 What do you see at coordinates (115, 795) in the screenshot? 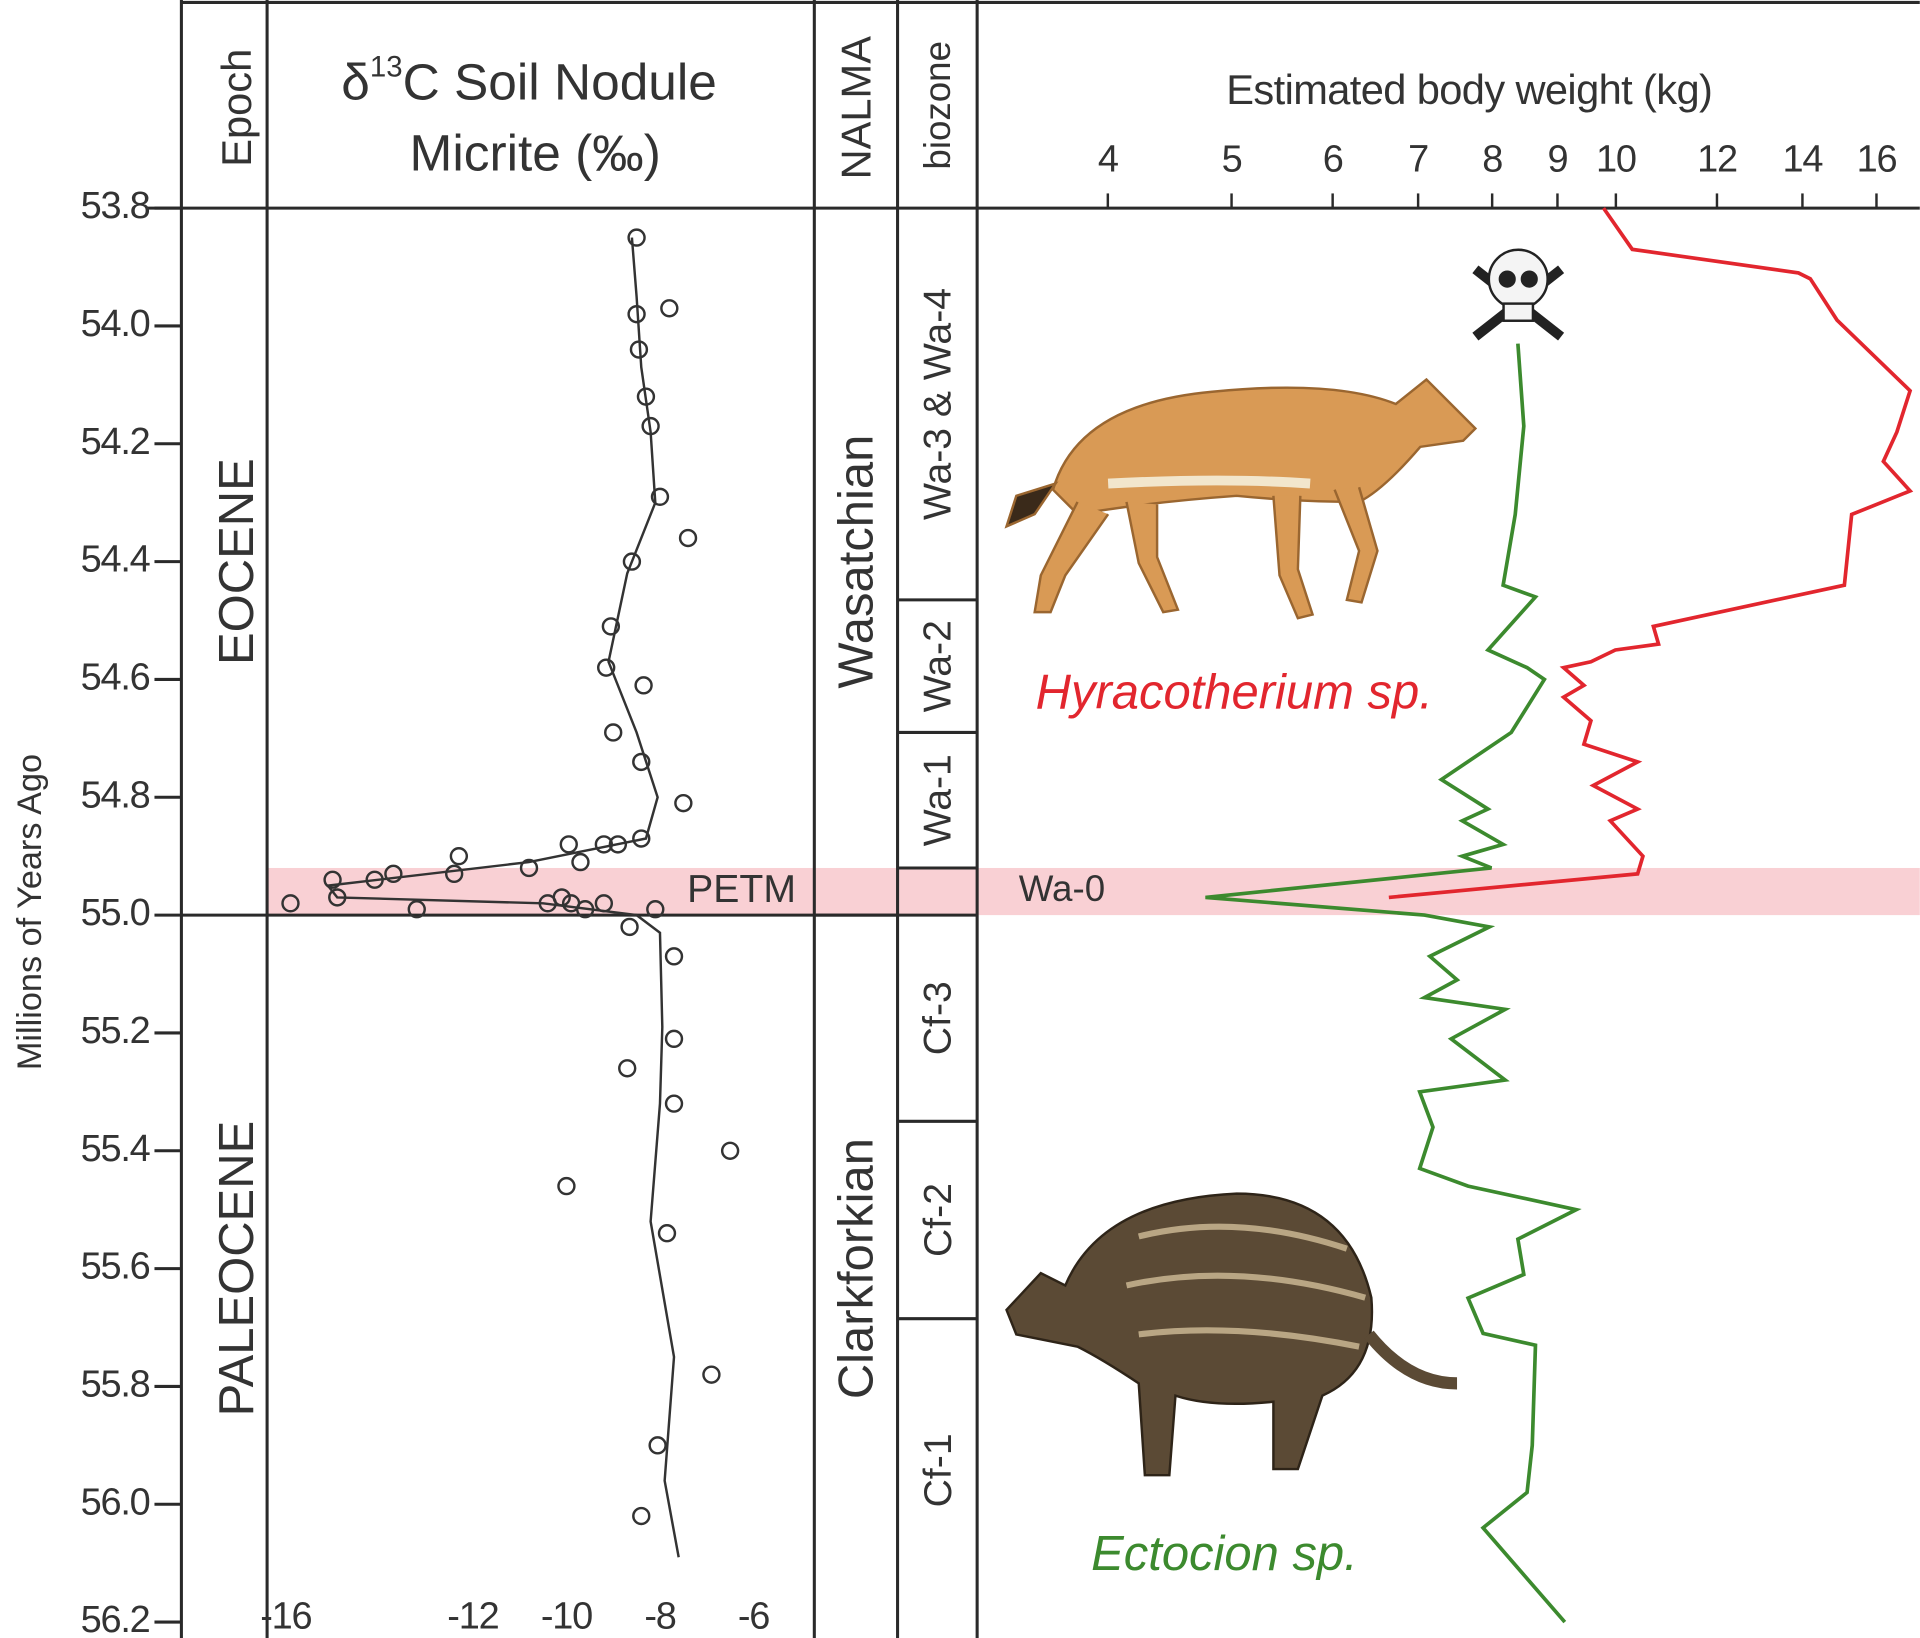
I see `y-tick-label: 54.8` at bounding box center [115, 795].